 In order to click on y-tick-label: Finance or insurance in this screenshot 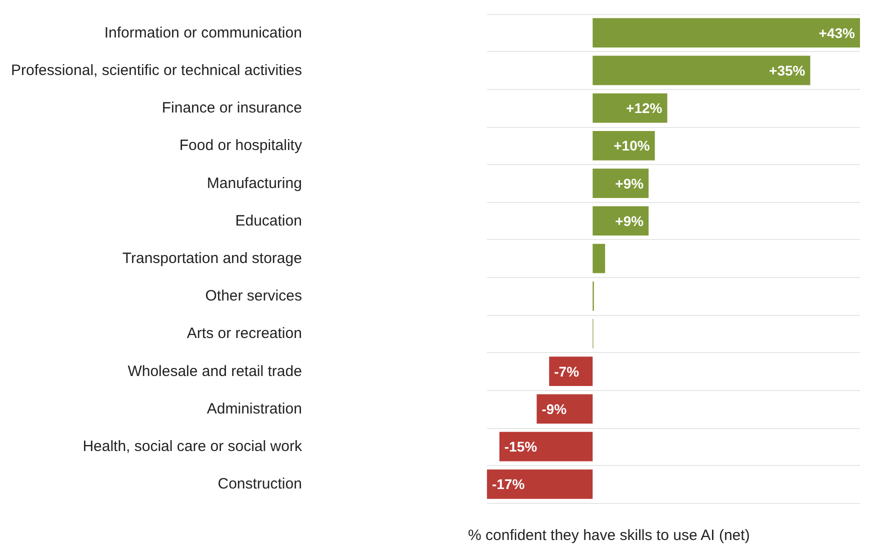, I will do `click(232, 108)`.